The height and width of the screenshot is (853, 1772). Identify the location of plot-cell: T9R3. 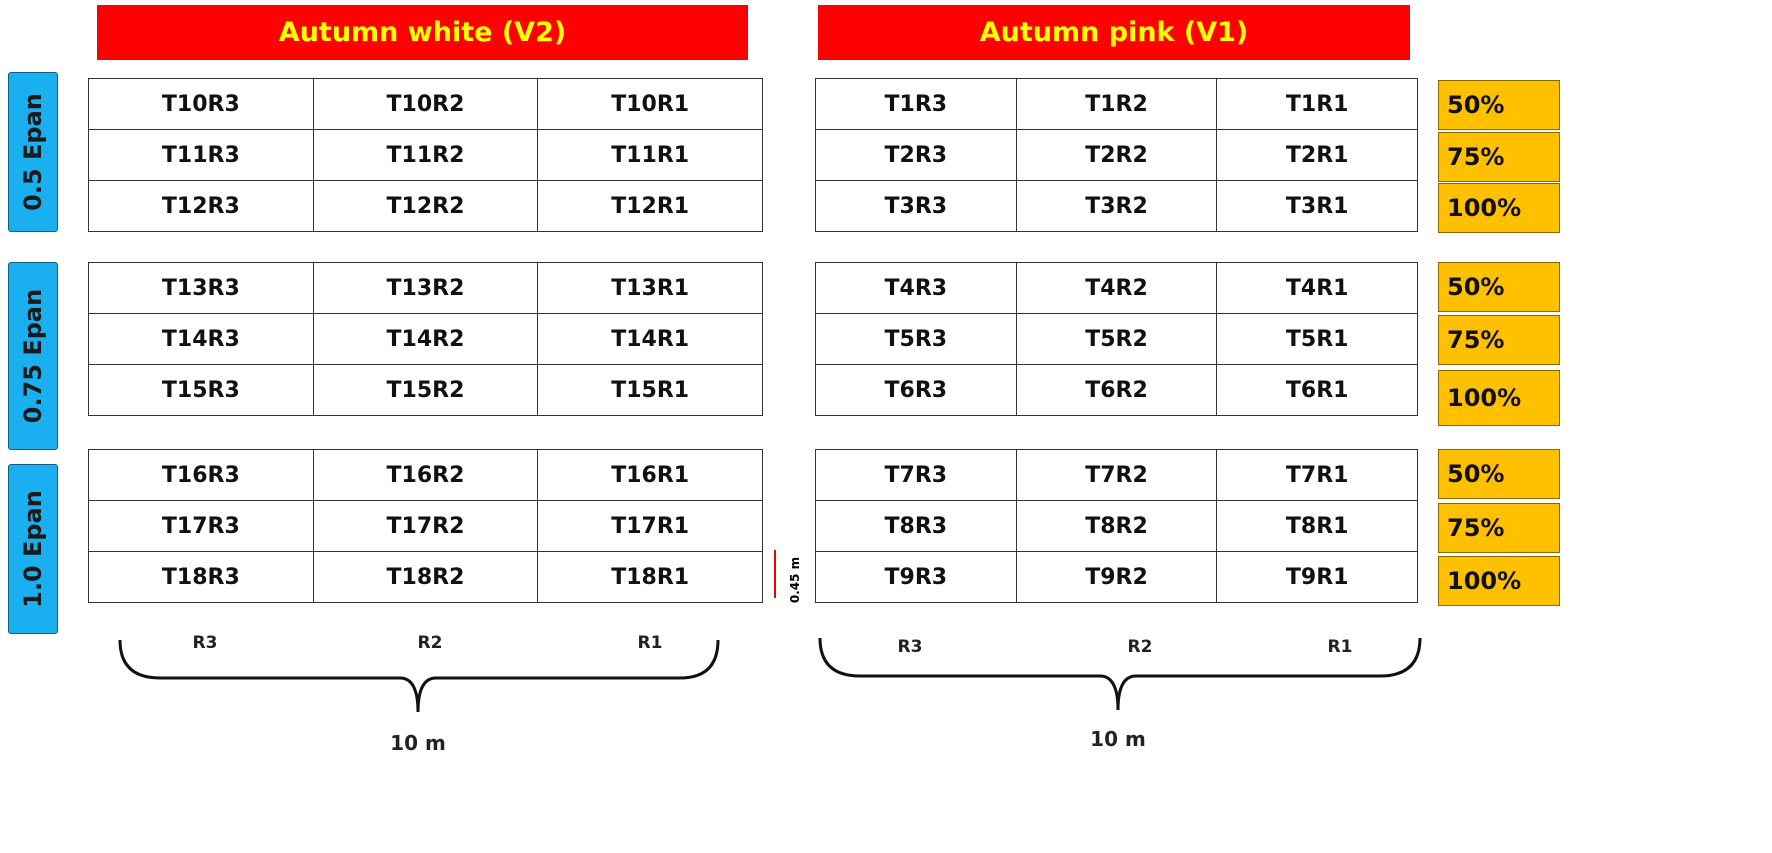
(916, 577).